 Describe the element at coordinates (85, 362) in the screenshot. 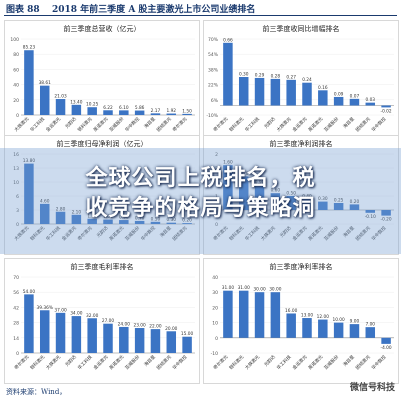

I see `category-label: 华工科技` at that location.